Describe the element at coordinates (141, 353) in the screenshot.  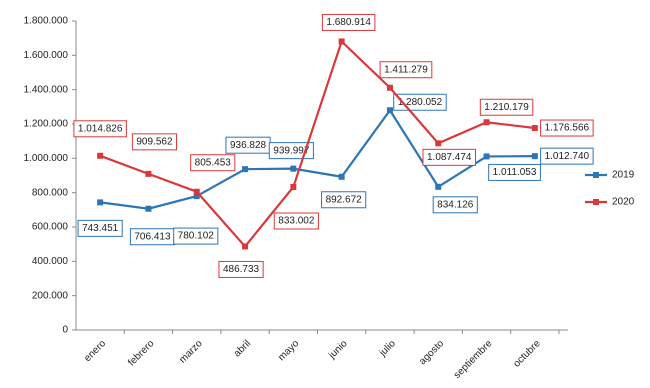
I see `x-tick-label: febrero` at that location.